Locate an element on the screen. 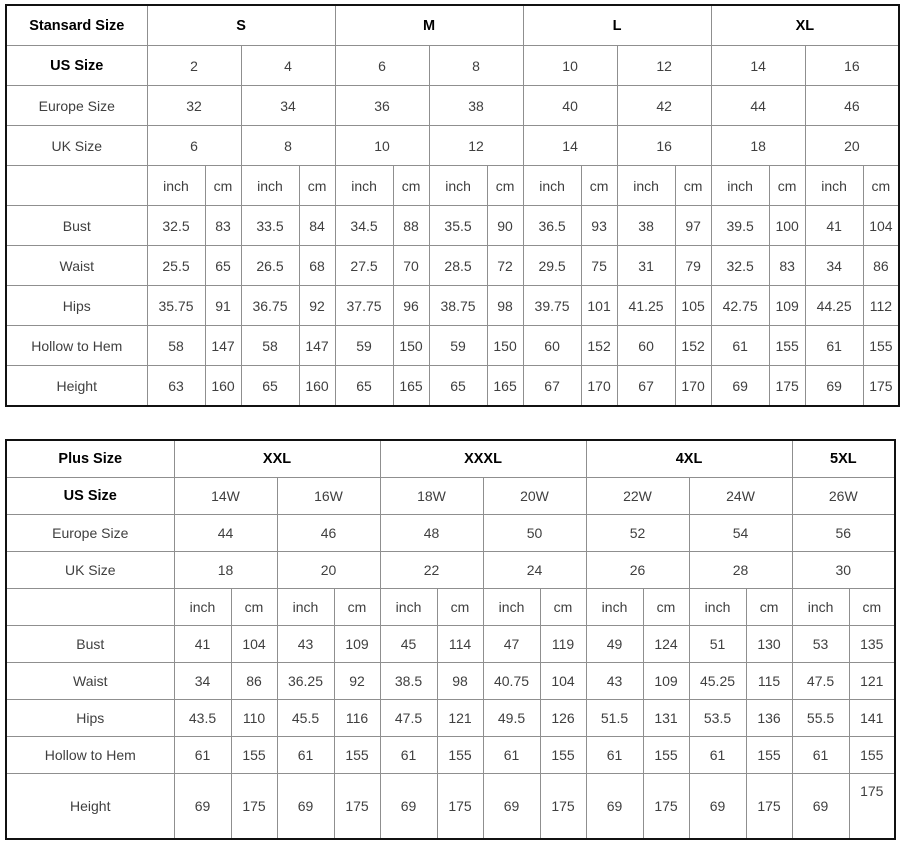  measure-value-cell: 45 is located at coordinates (408, 644).